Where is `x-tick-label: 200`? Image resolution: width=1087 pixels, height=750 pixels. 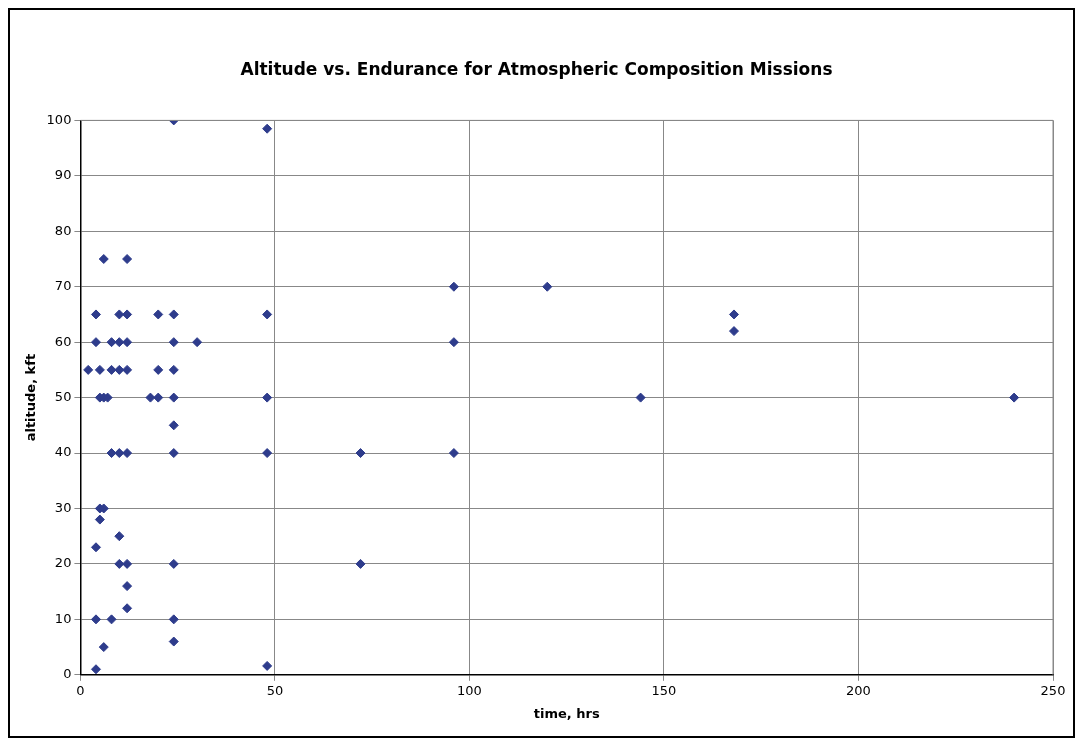 x-tick-label: 200 is located at coordinates (858, 690).